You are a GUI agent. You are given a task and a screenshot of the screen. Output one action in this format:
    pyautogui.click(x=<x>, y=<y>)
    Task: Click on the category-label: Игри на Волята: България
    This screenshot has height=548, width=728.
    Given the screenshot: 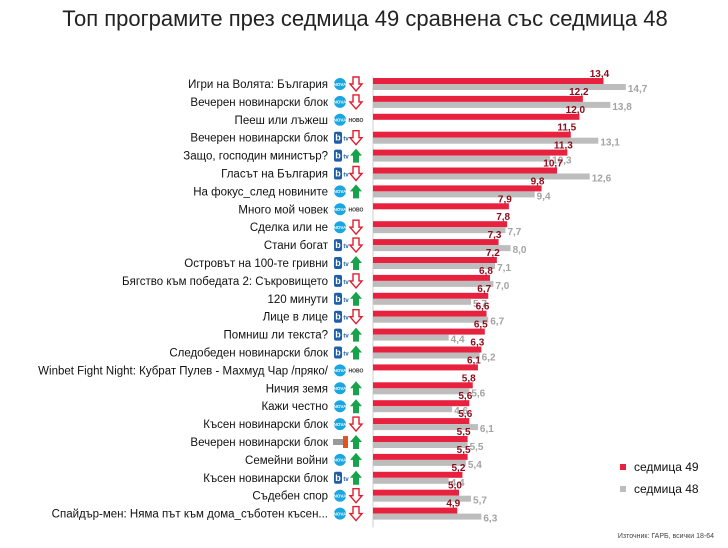 What is the action you would take?
    pyautogui.click(x=258, y=85)
    